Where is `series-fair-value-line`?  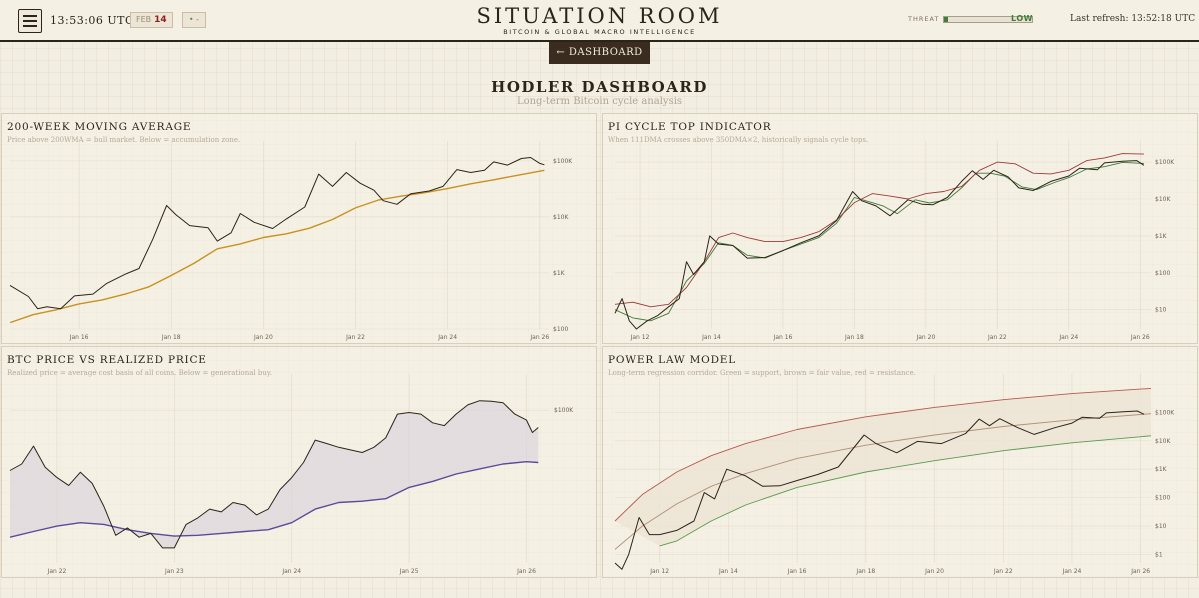
series-fair-value-line is located at coordinates (883, 481).